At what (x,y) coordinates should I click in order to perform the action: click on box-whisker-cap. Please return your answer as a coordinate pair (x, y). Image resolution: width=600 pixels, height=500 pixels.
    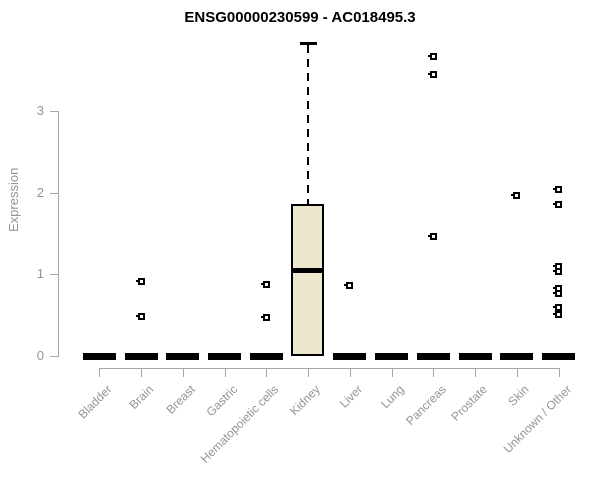
    Looking at the image, I should click on (308, 43).